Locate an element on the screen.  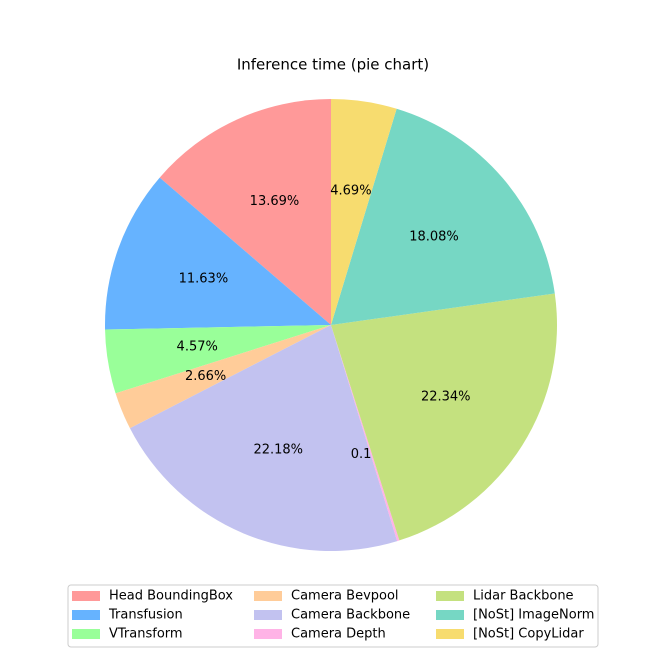
chart-title: Inference time (pie chart) is located at coordinates (333, 65).